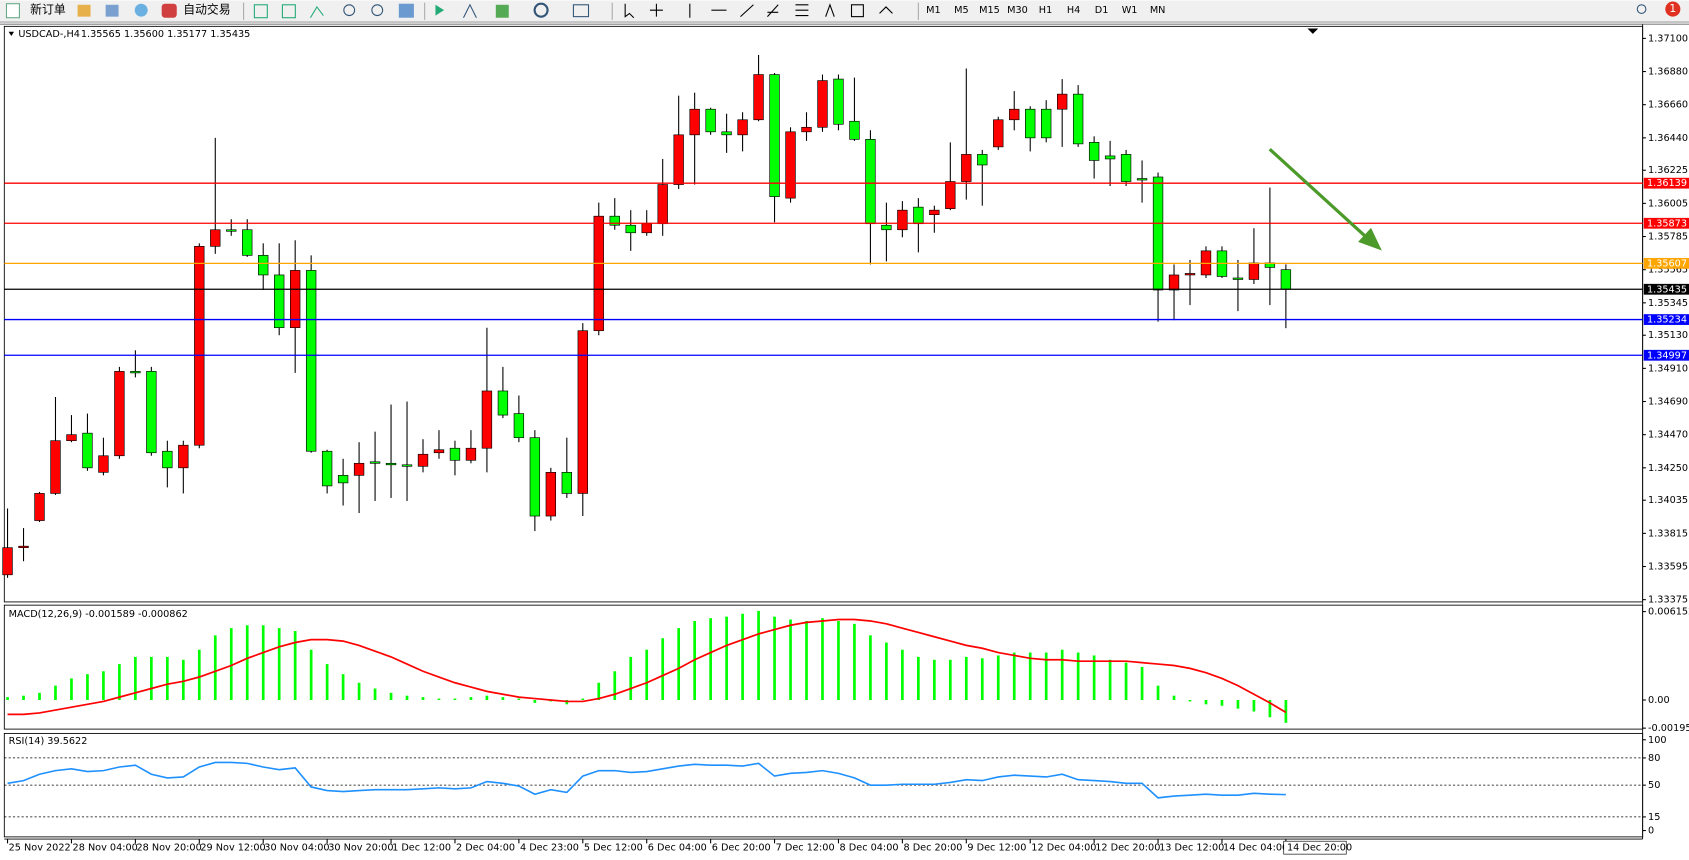 Image resolution: width=1689 pixels, height=860 pixels. What do you see at coordinates (1668, 368) in the screenshot?
I see `y-tick-label: 1.34910` at bounding box center [1668, 368].